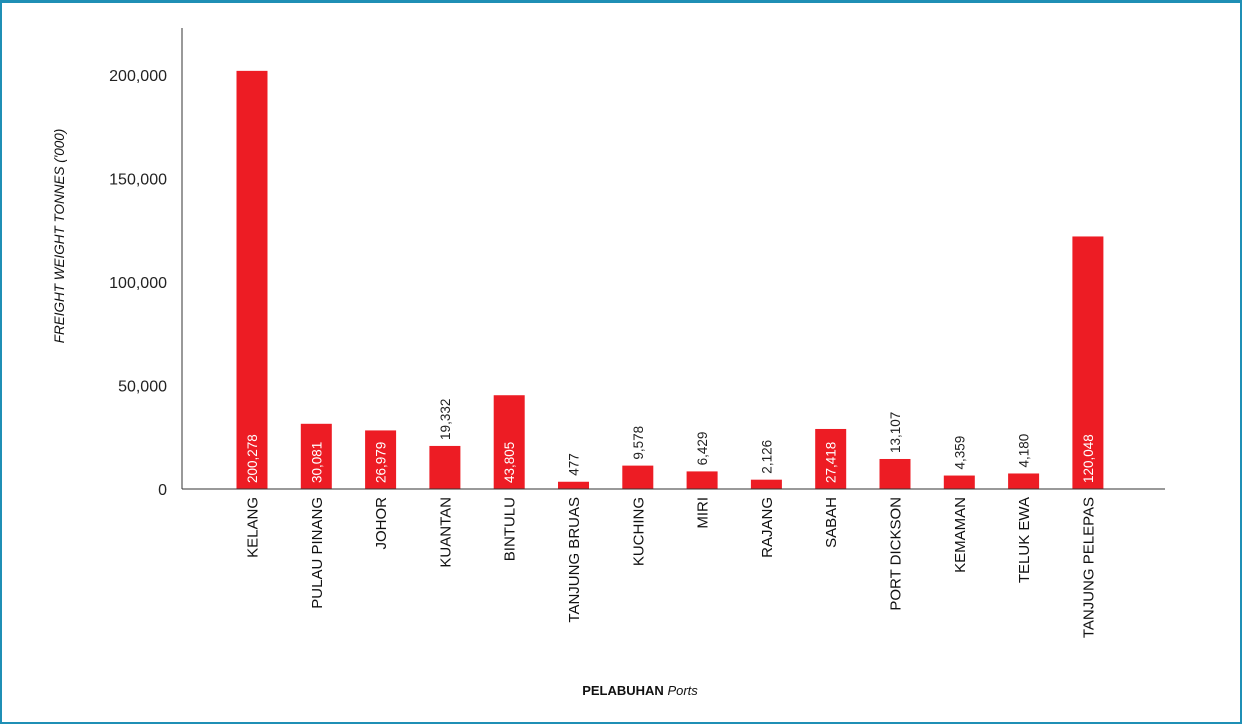  Describe the element at coordinates (1088, 567) in the screenshot. I see `category-label: TANJUNG PELEPAS` at that location.